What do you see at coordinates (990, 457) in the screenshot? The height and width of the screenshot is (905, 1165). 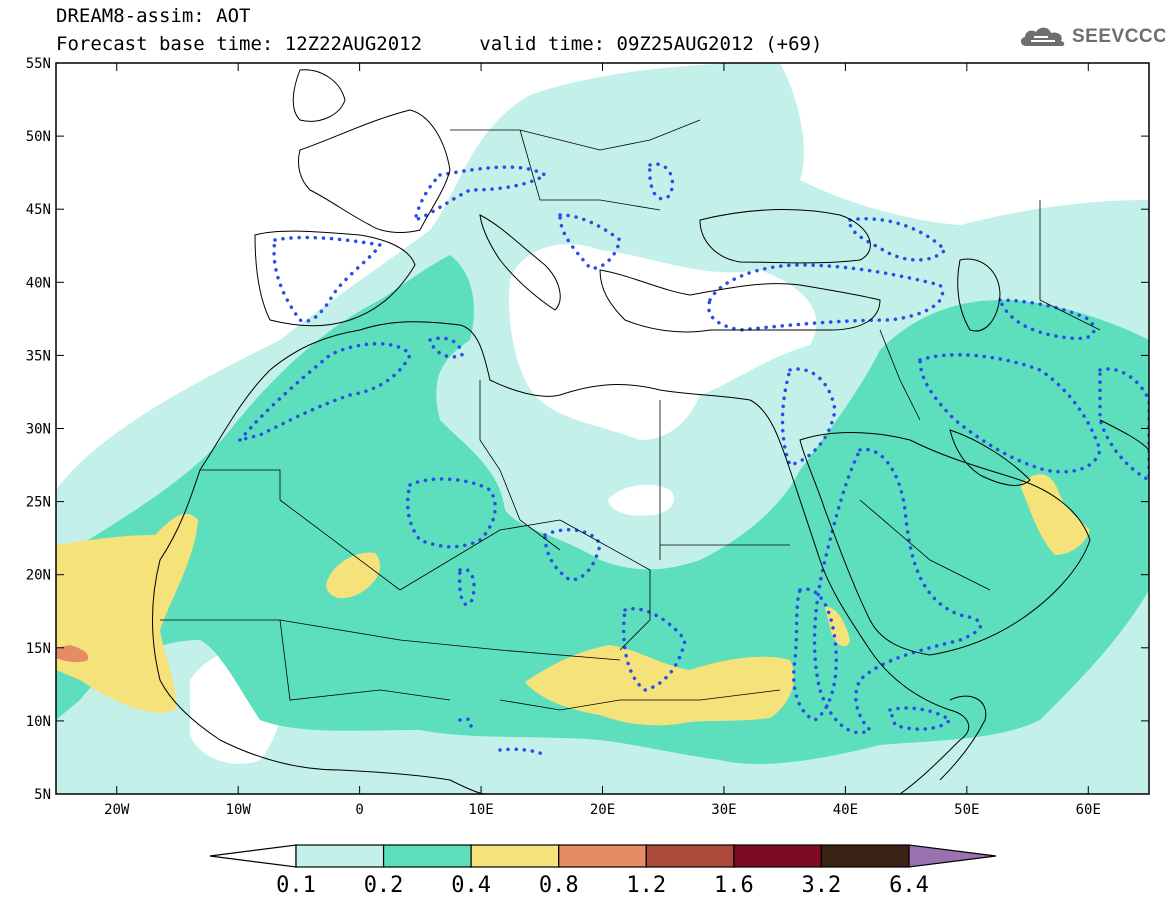 I see `coastline-persian-gulf` at bounding box center [990, 457].